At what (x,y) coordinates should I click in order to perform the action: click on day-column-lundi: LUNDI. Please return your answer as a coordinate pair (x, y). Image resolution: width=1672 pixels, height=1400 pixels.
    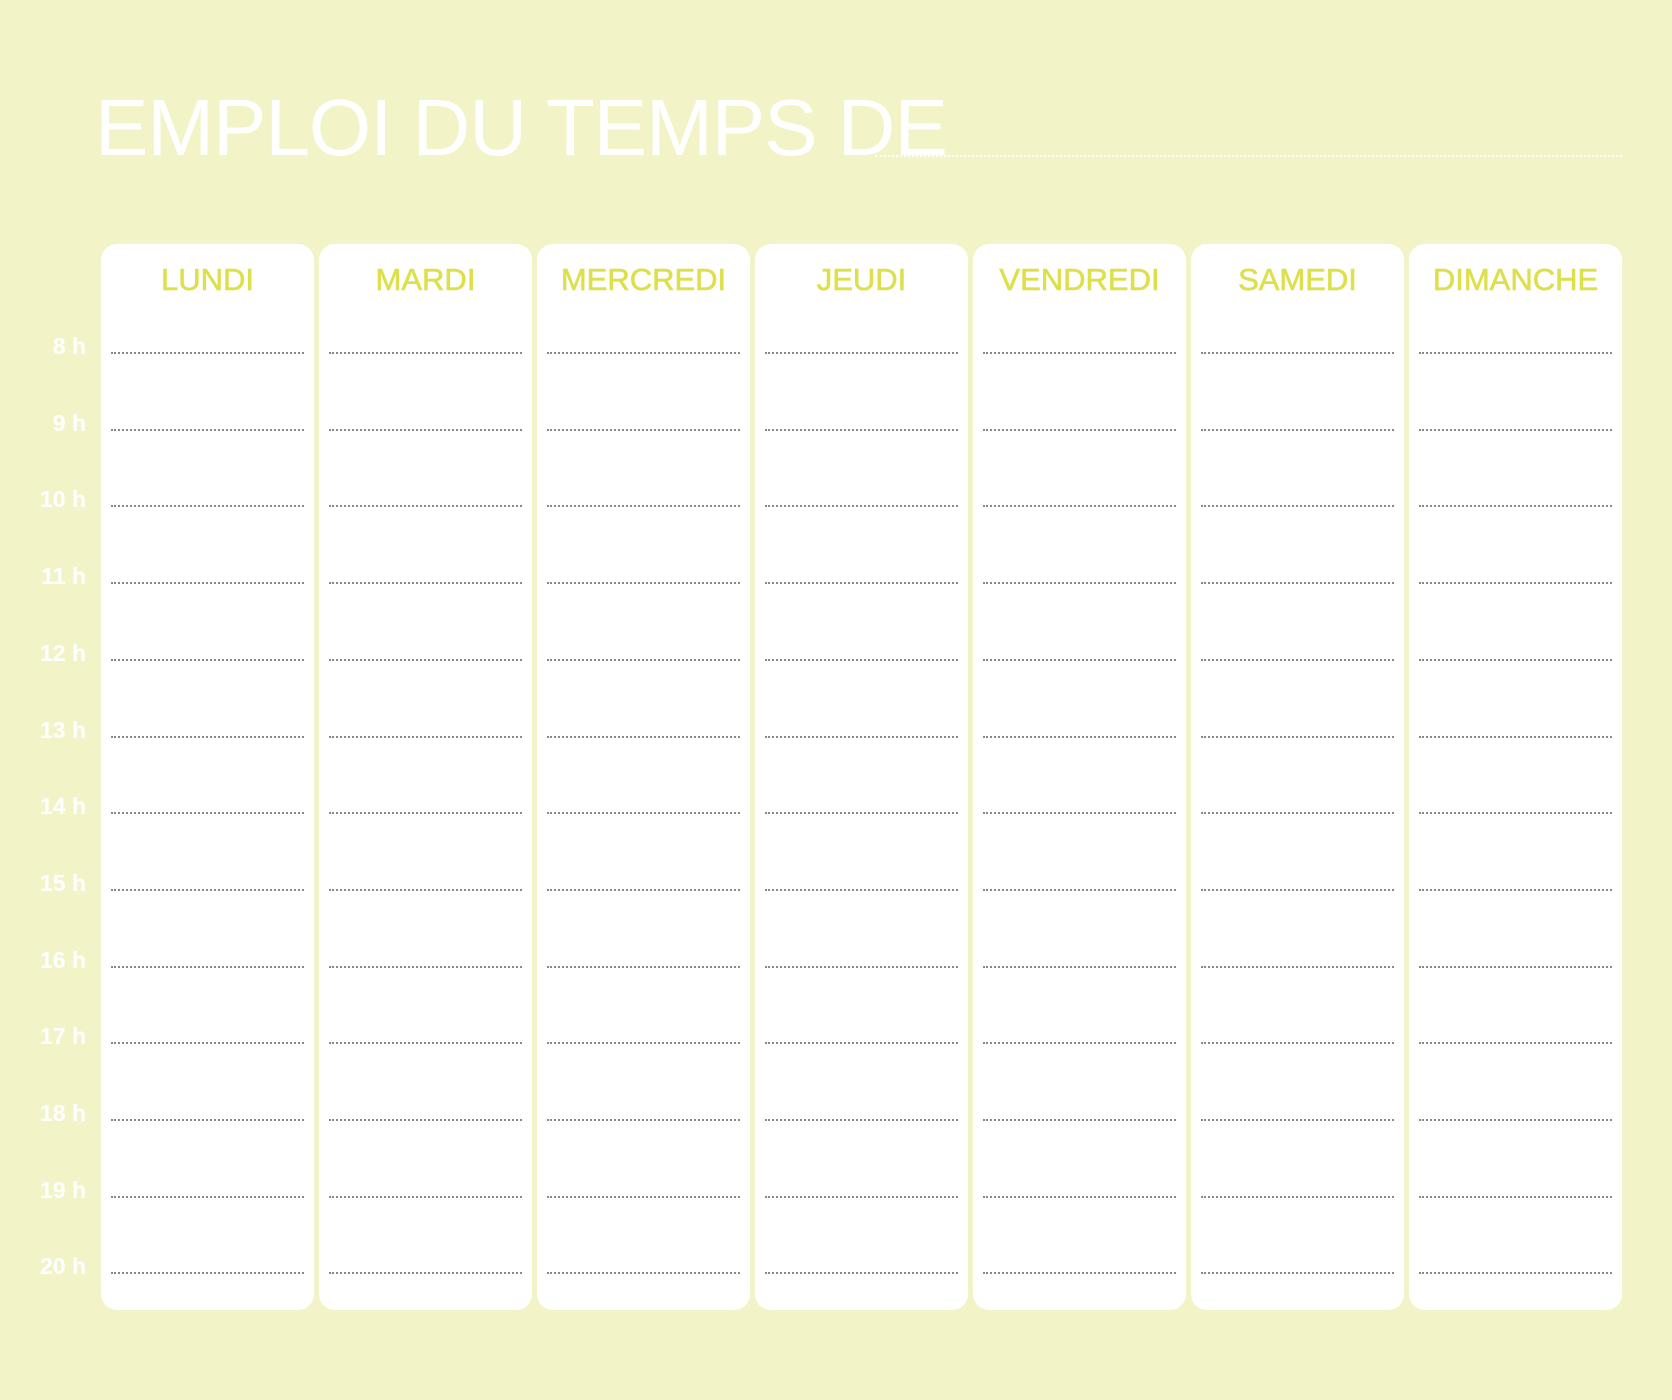
    Looking at the image, I should click on (207, 777).